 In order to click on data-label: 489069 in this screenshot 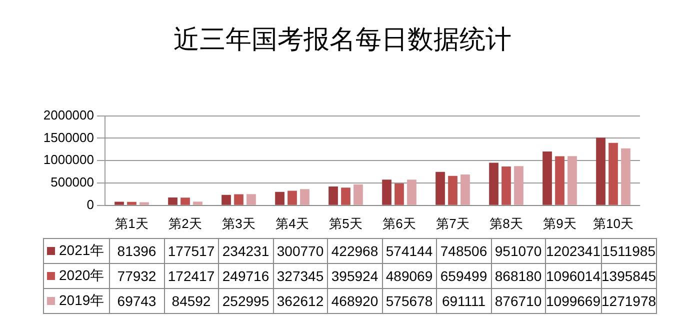, I will do `click(409, 276)`.